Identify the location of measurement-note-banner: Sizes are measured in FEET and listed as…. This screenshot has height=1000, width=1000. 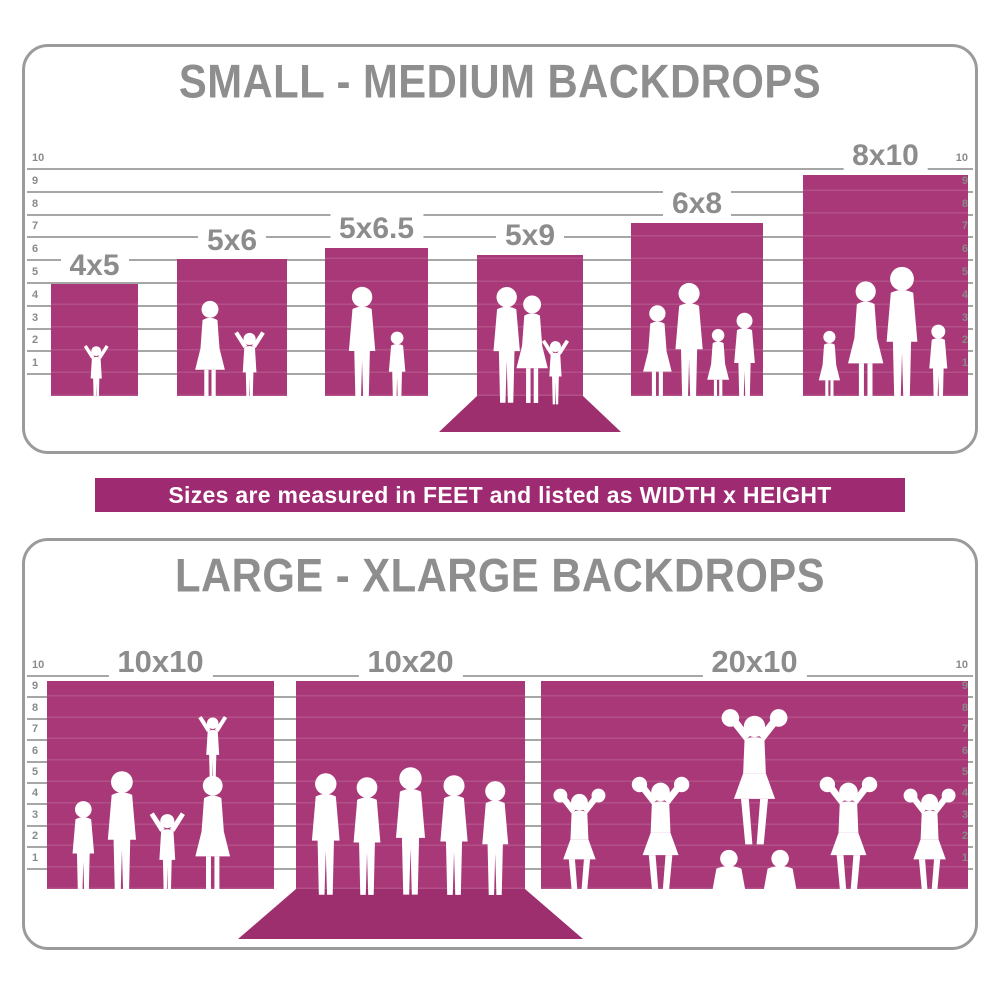
(500, 495).